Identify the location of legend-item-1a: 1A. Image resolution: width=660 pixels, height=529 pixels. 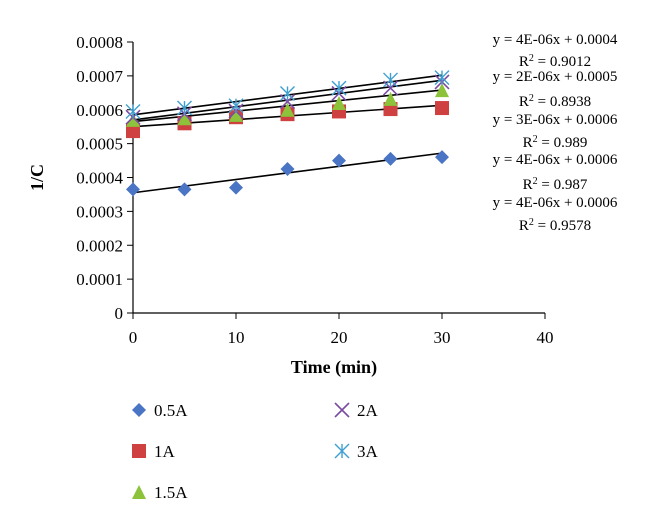
(154, 451).